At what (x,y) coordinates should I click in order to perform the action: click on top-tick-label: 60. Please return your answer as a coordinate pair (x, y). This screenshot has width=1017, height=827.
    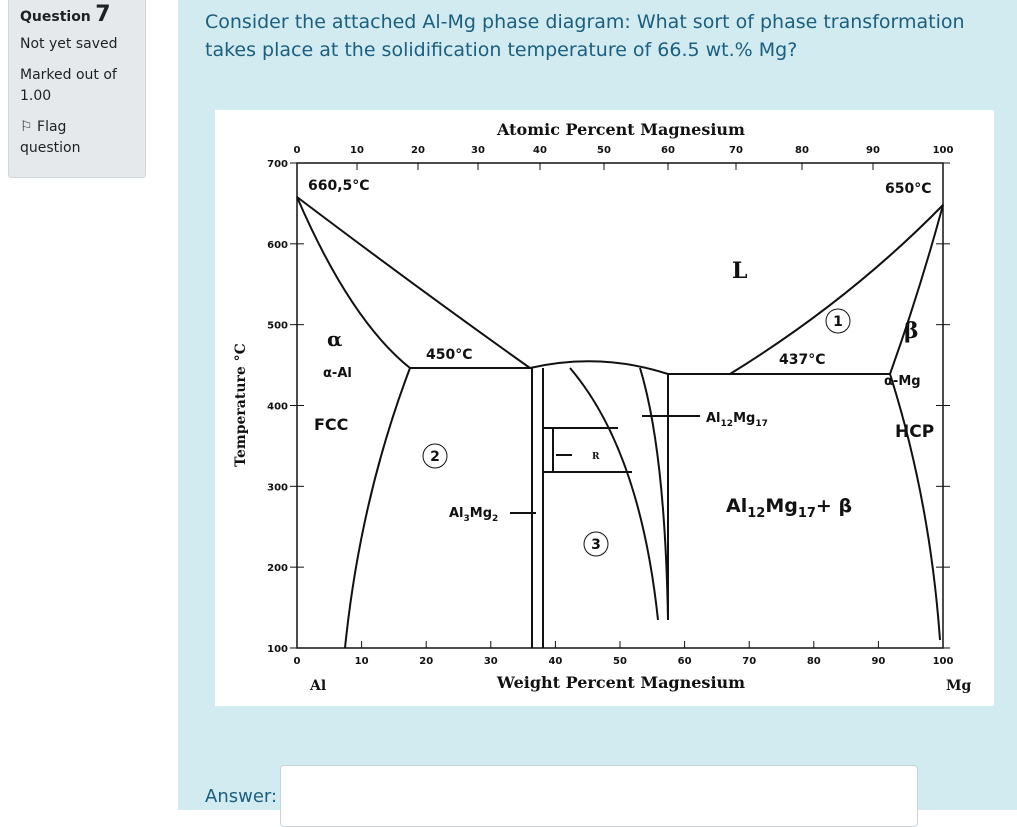
    Looking at the image, I should click on (668, 150).